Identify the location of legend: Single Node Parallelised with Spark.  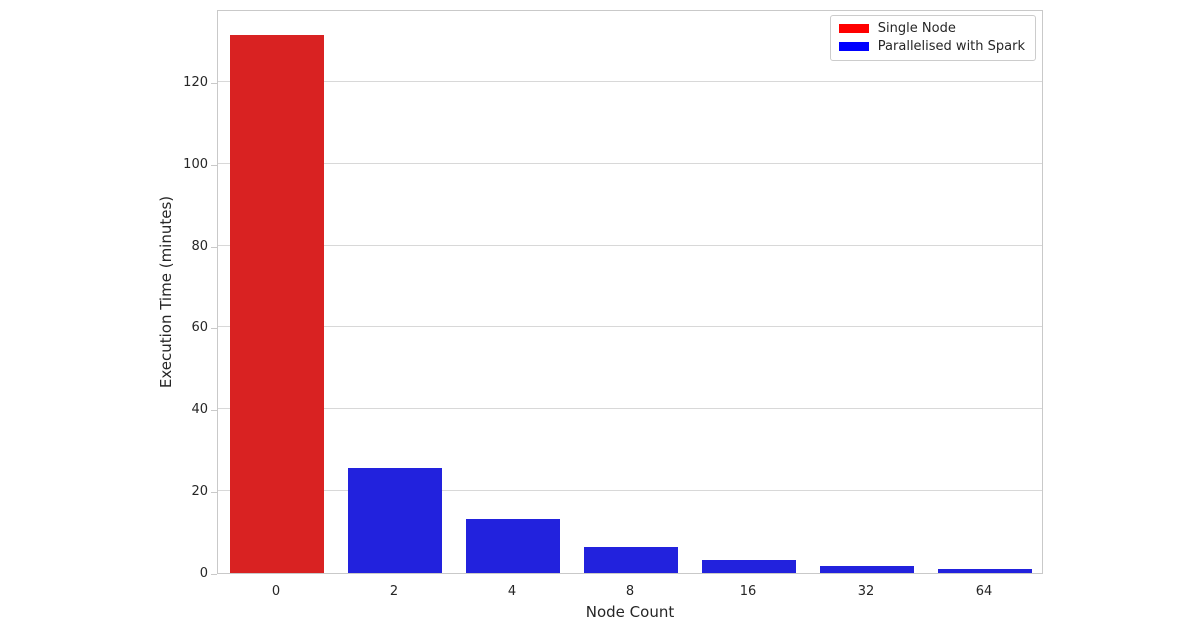
(932, 38).